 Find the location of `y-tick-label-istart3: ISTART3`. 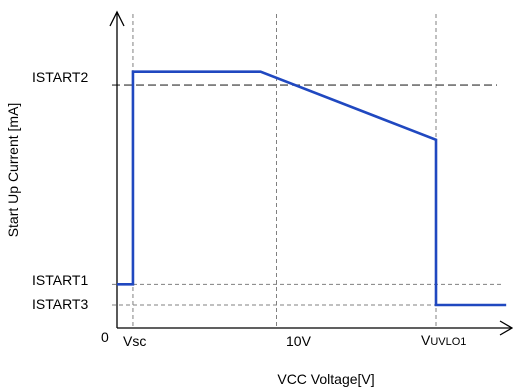

y-tick-label-istart3: ISTART3 is located at coordinates (60, 304).